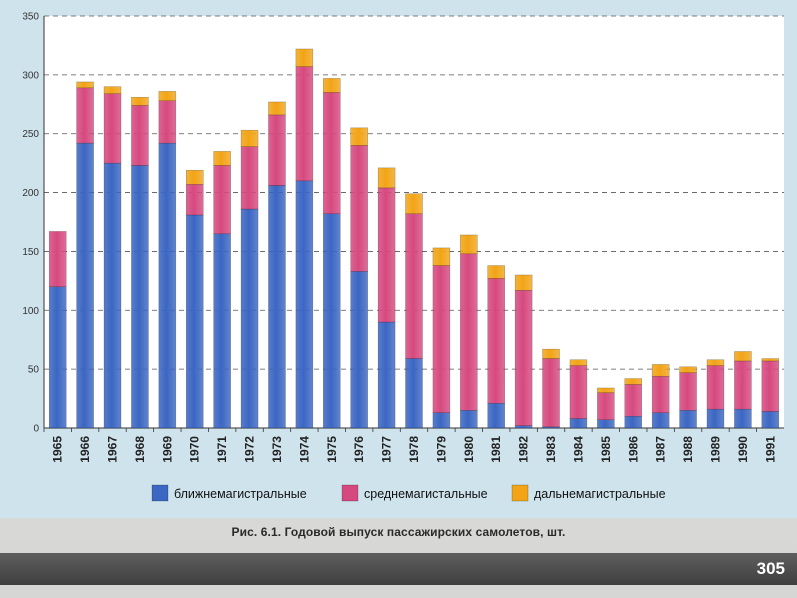 The width and height of the screenshot is (797, 598). I want to click on x-tick-label: 1972, so click(250, 449).